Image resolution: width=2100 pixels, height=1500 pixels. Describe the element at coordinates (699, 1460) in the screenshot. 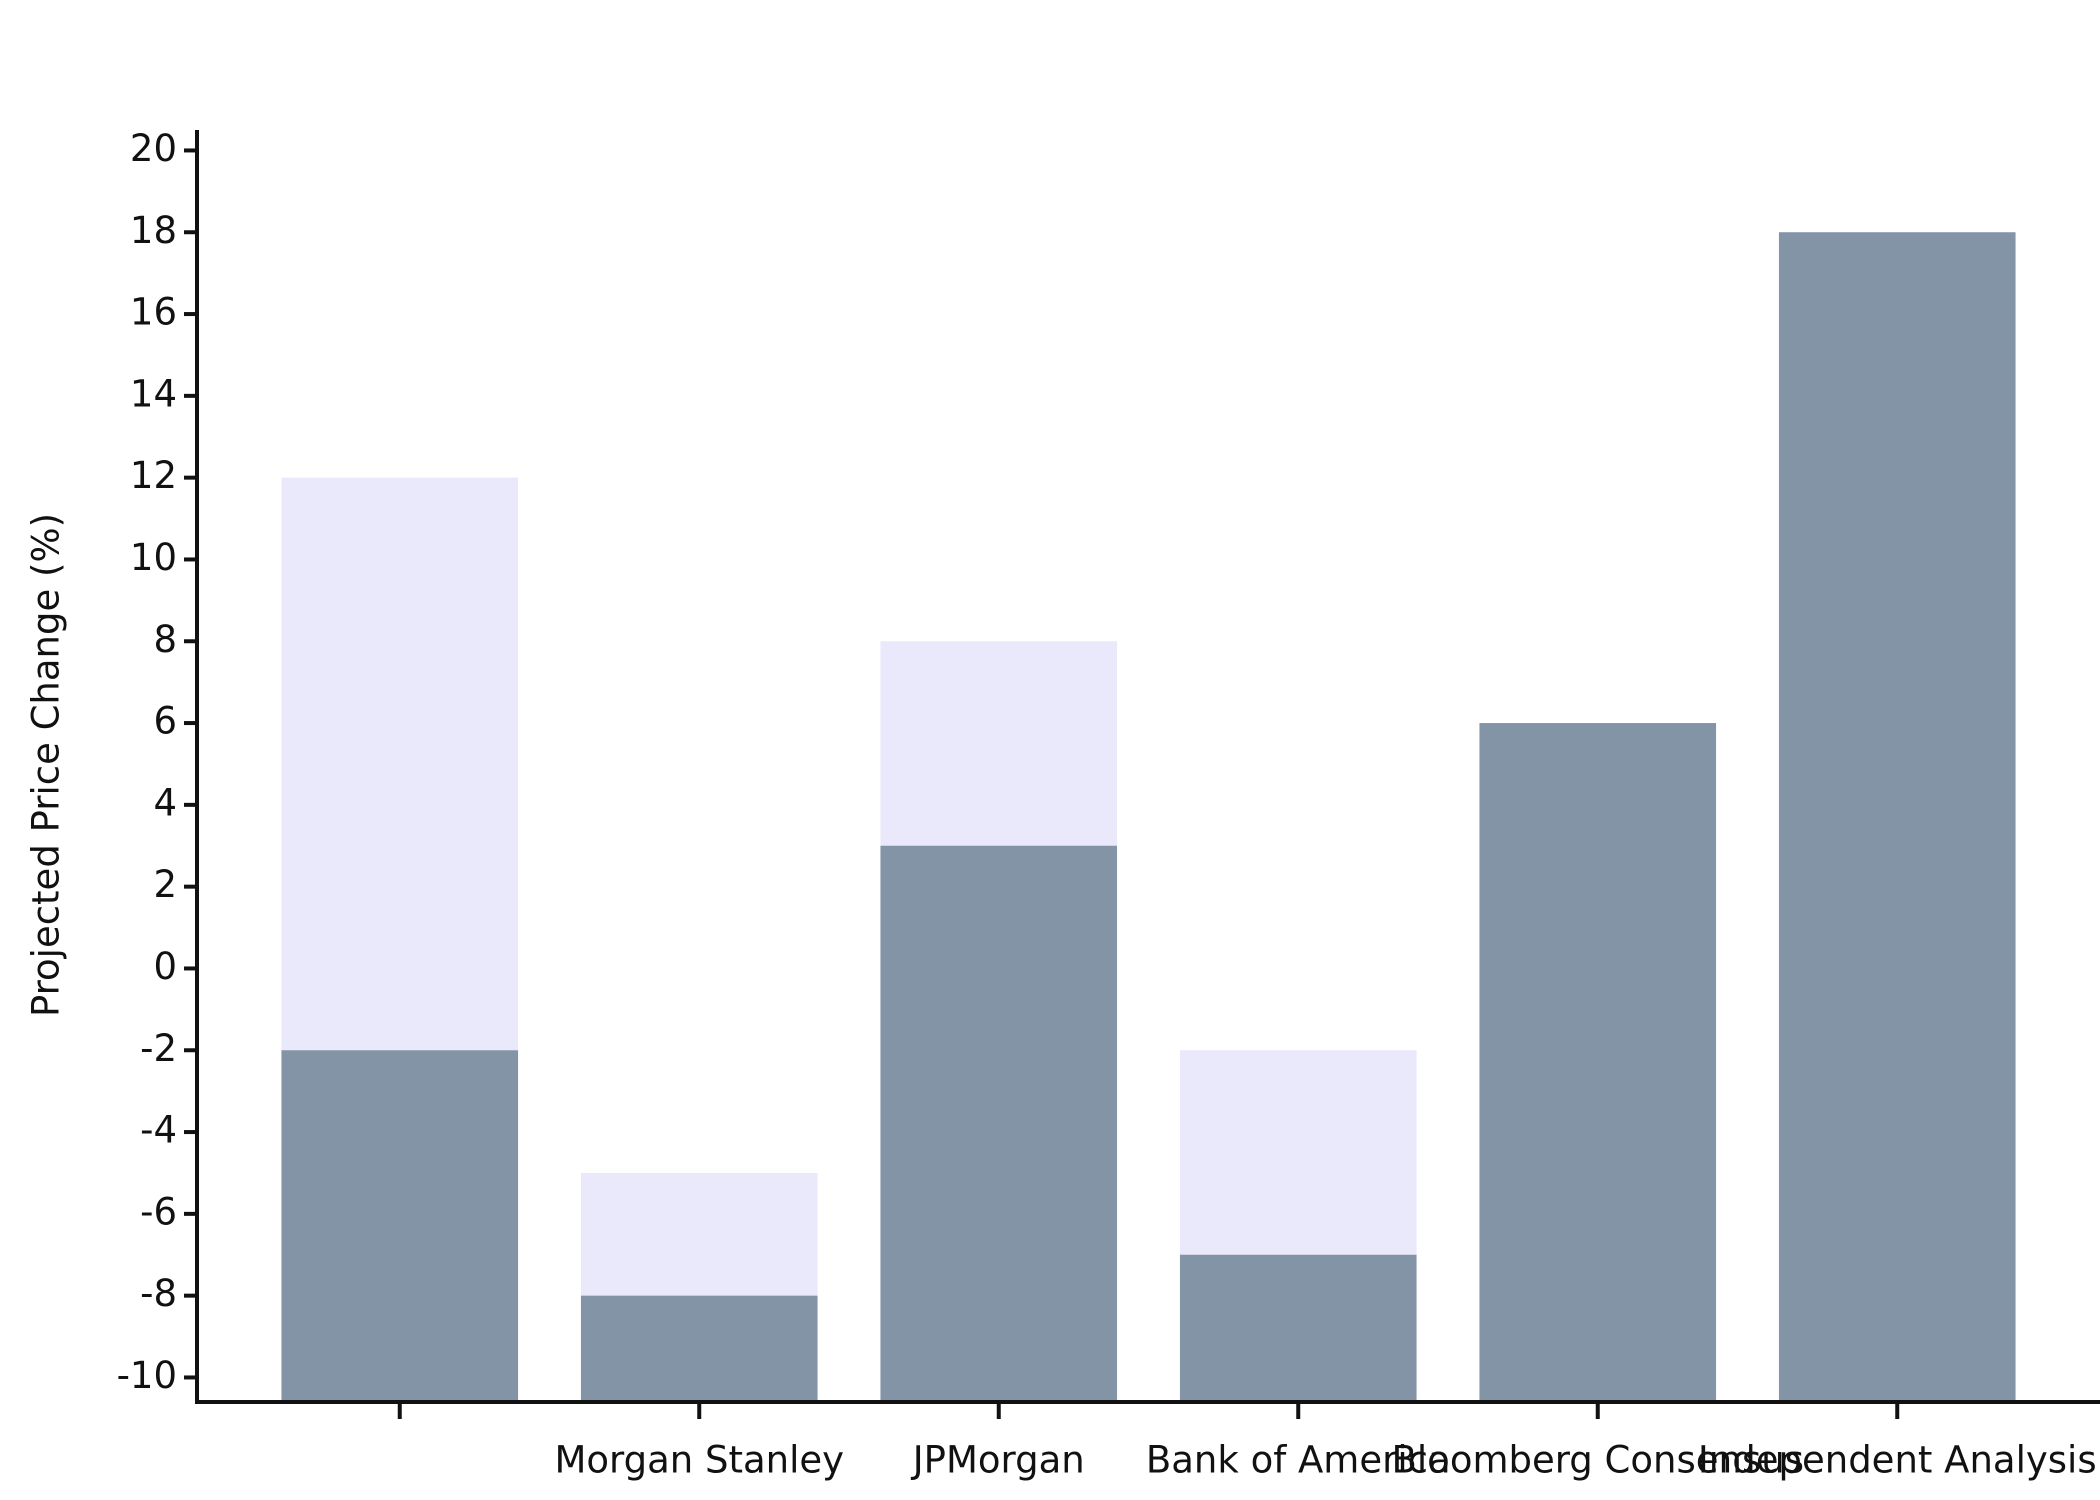

I see `x-tick-label: Morgan Stanley` at that location.